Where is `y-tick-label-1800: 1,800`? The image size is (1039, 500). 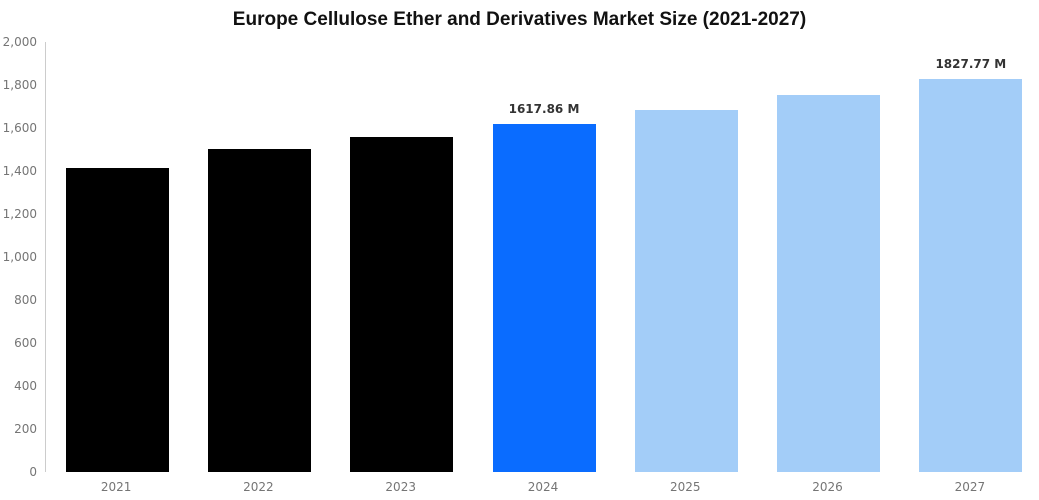 y-tick-label-1800: 1,800 is located at coordinates (19, 85).